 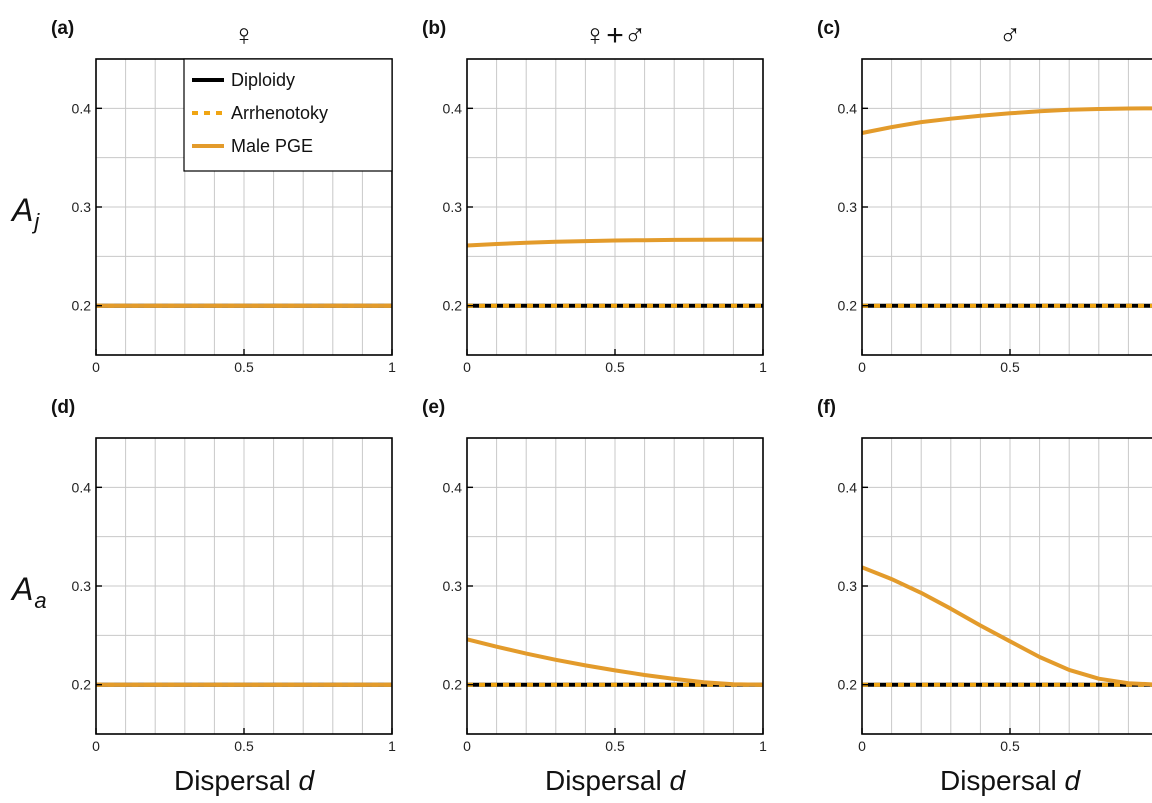 I want to click on legend-label: Arrhenotoky, so click(x=279, y=113).